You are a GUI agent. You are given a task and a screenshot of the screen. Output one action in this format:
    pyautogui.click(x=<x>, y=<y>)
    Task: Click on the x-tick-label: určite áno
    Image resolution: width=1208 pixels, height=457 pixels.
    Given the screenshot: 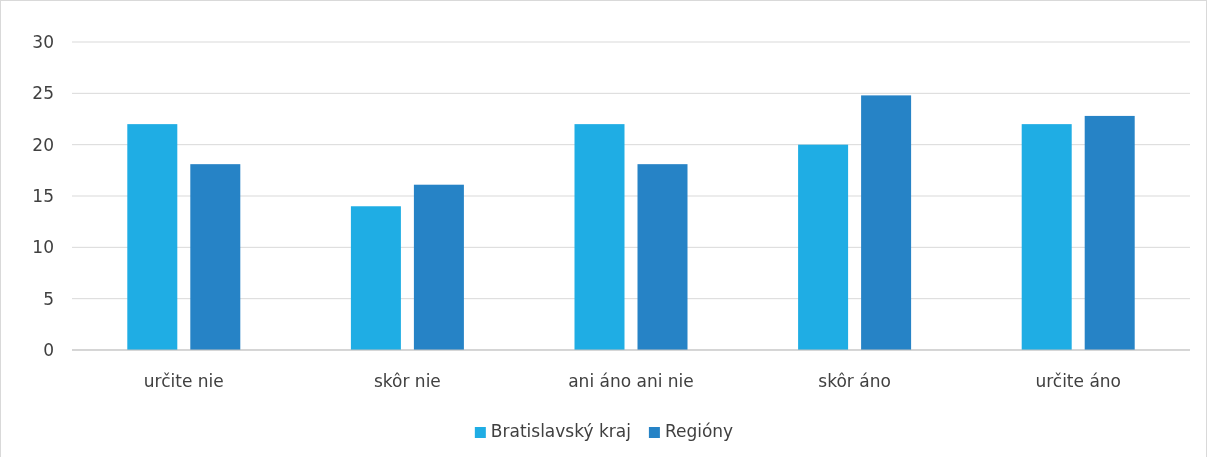 What is the action you would take?
    pyautogui.click(x=1078, y=381)
    